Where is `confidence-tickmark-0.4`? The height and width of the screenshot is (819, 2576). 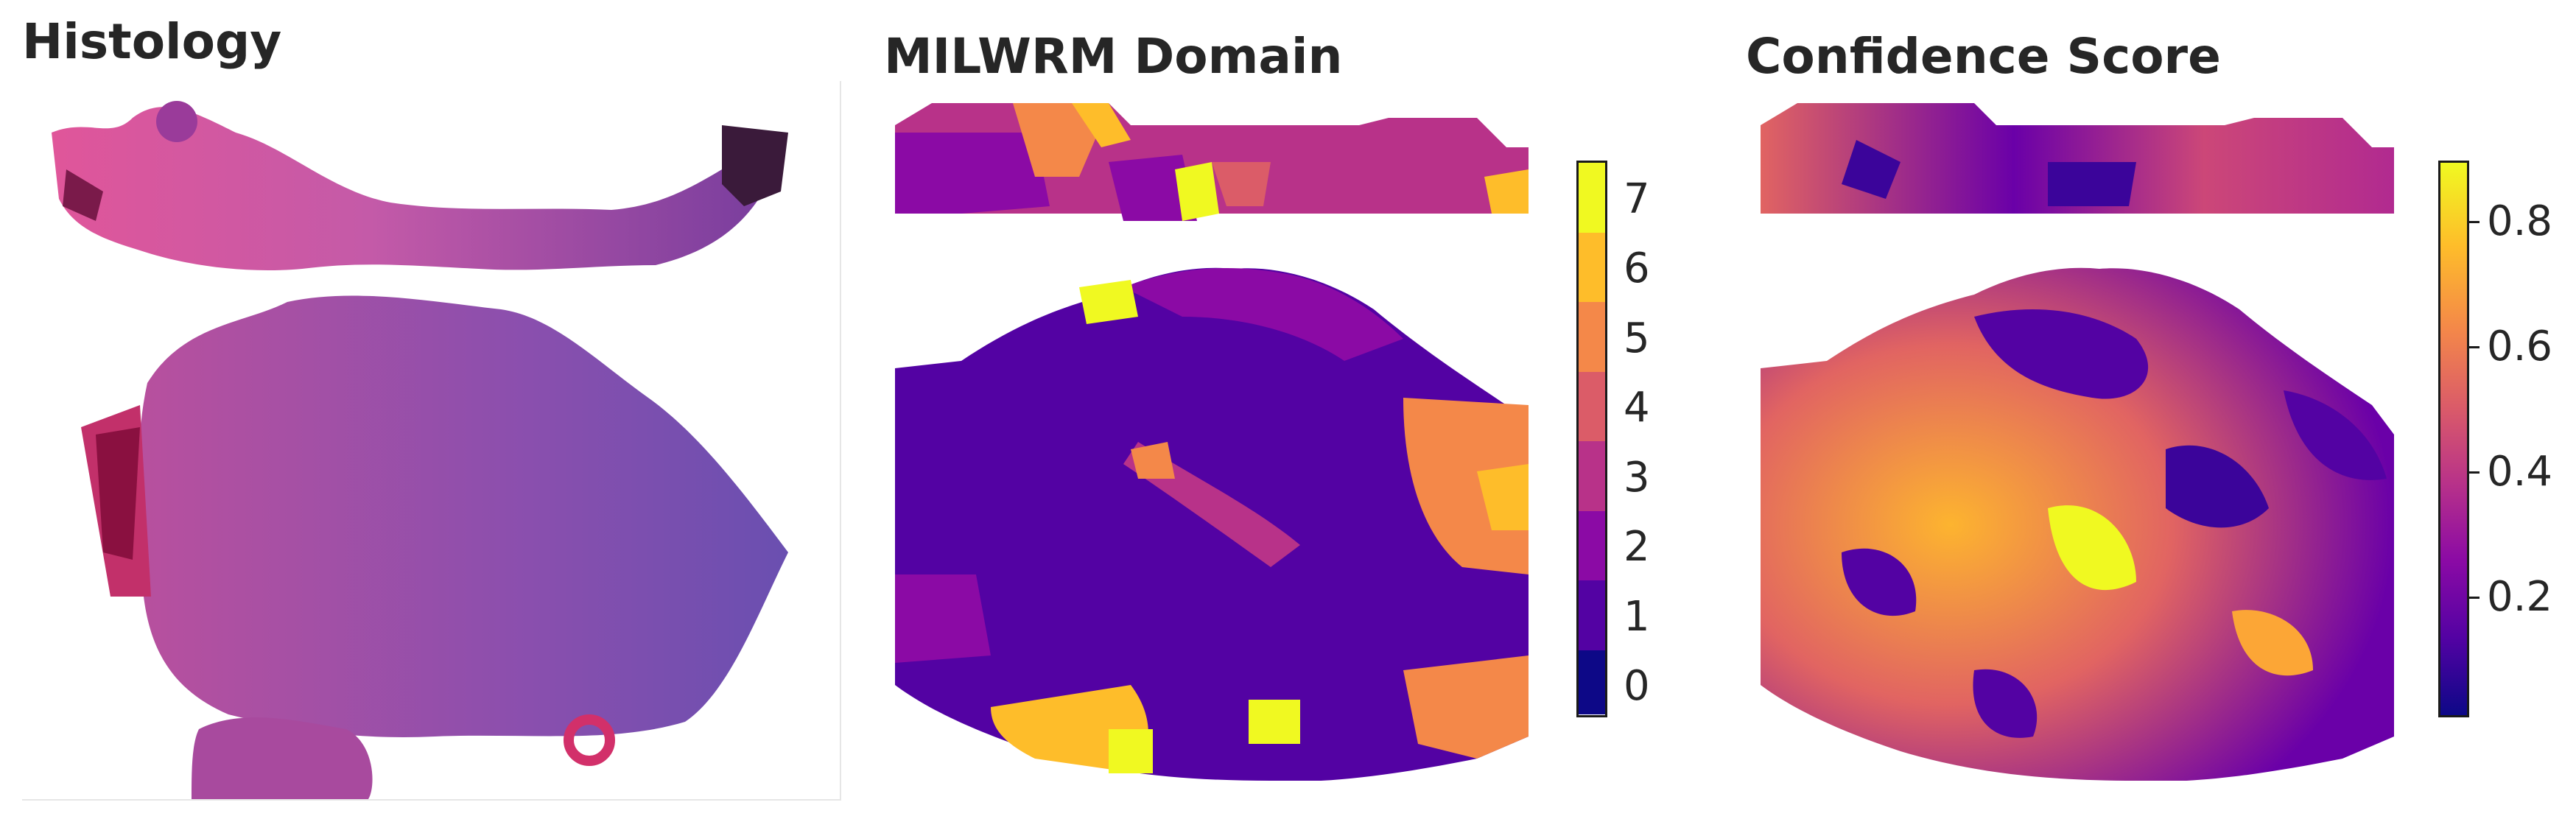 confidence-tickmark-0.4 is located at coordinates (2474, 472).